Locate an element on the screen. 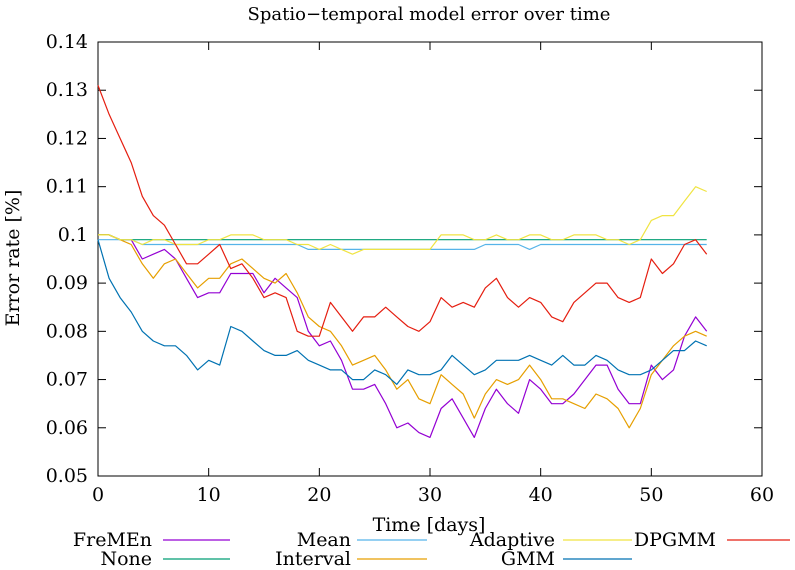 Image resolution: width=795 pixels, height=570 pixels. x-axis-label: Time [days] is located at coordinates (429, 525).